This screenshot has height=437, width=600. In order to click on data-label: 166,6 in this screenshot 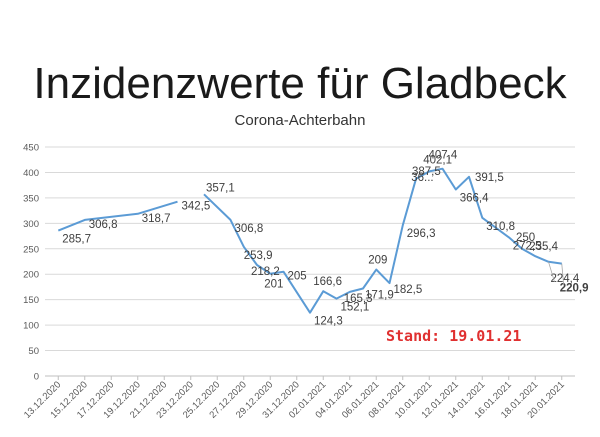, I will do `click(327, 282)`.